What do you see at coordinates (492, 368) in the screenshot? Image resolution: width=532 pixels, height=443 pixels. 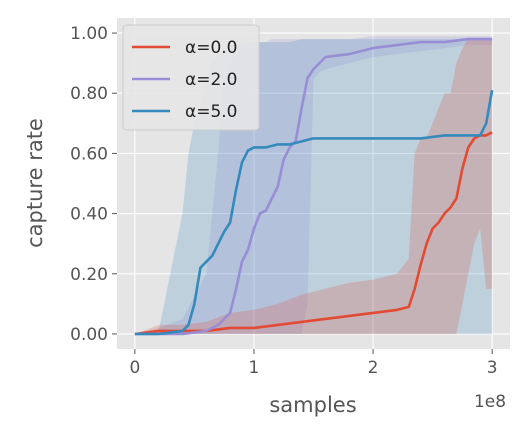 I see `x-tick-label: 3` at bounding box center [492, 368].